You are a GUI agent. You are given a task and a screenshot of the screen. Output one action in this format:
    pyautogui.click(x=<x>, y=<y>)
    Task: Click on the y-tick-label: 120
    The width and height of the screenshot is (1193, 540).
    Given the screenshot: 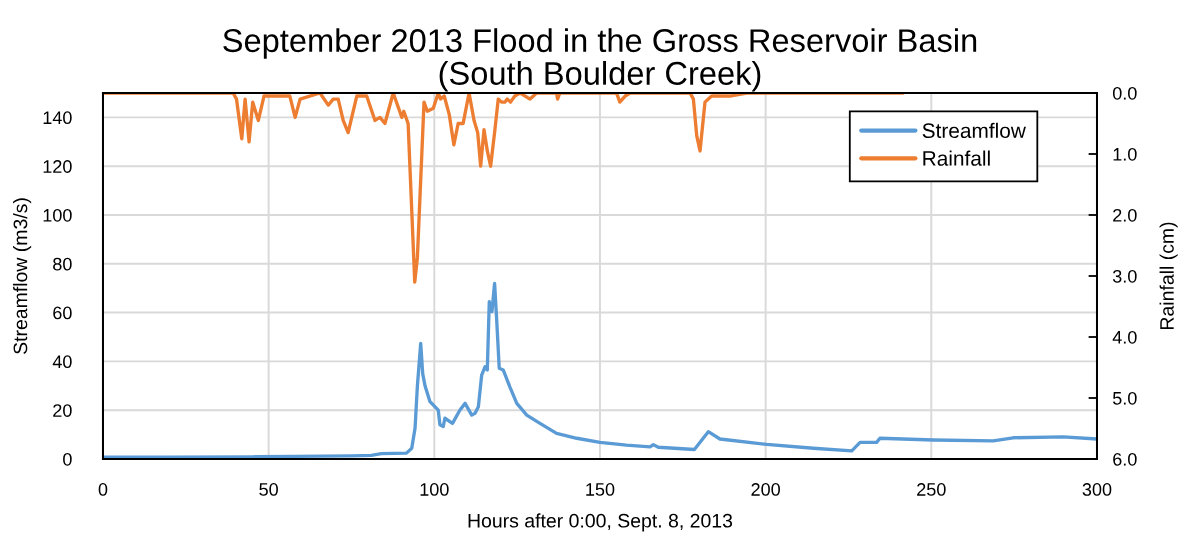 What is the action you would take?
    pyautogui.click(x=57, y=166)
    